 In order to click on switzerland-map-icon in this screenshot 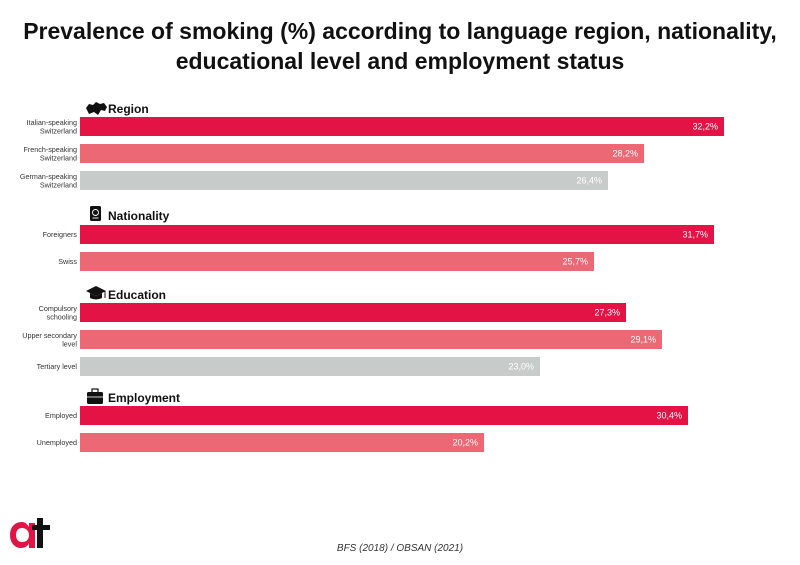, I will do `click(96, 108)`.